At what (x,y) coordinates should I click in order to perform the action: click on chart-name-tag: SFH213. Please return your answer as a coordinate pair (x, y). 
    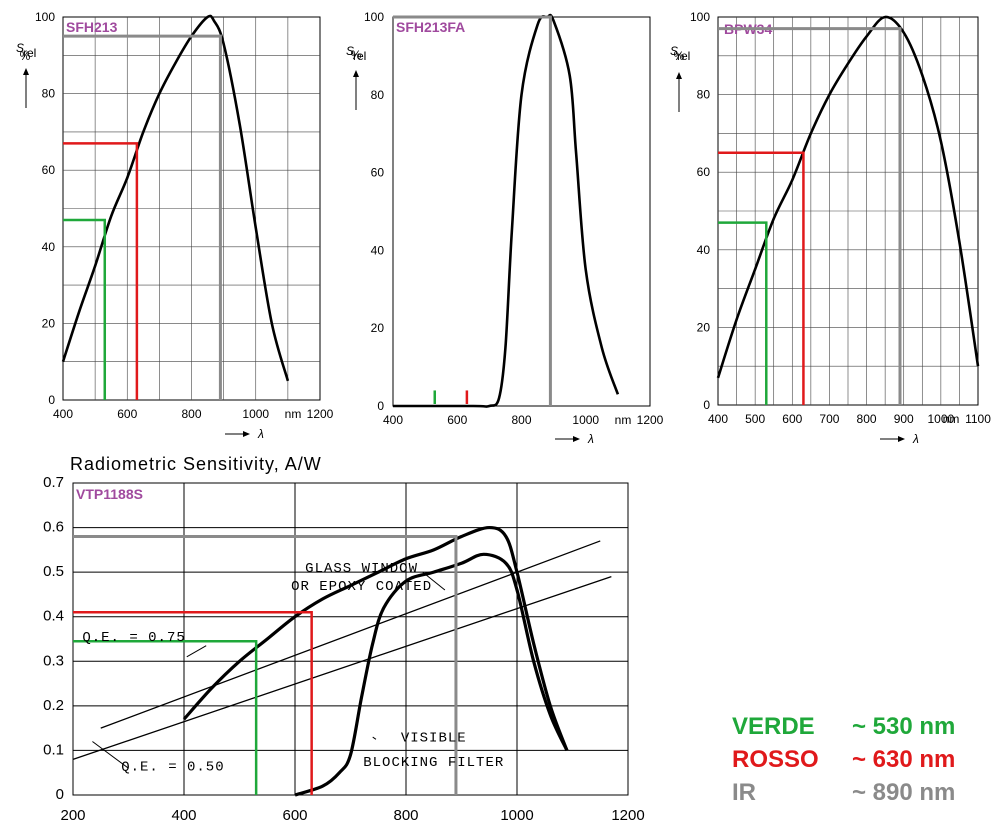
    Looking at the image, I should click on (92, 27).